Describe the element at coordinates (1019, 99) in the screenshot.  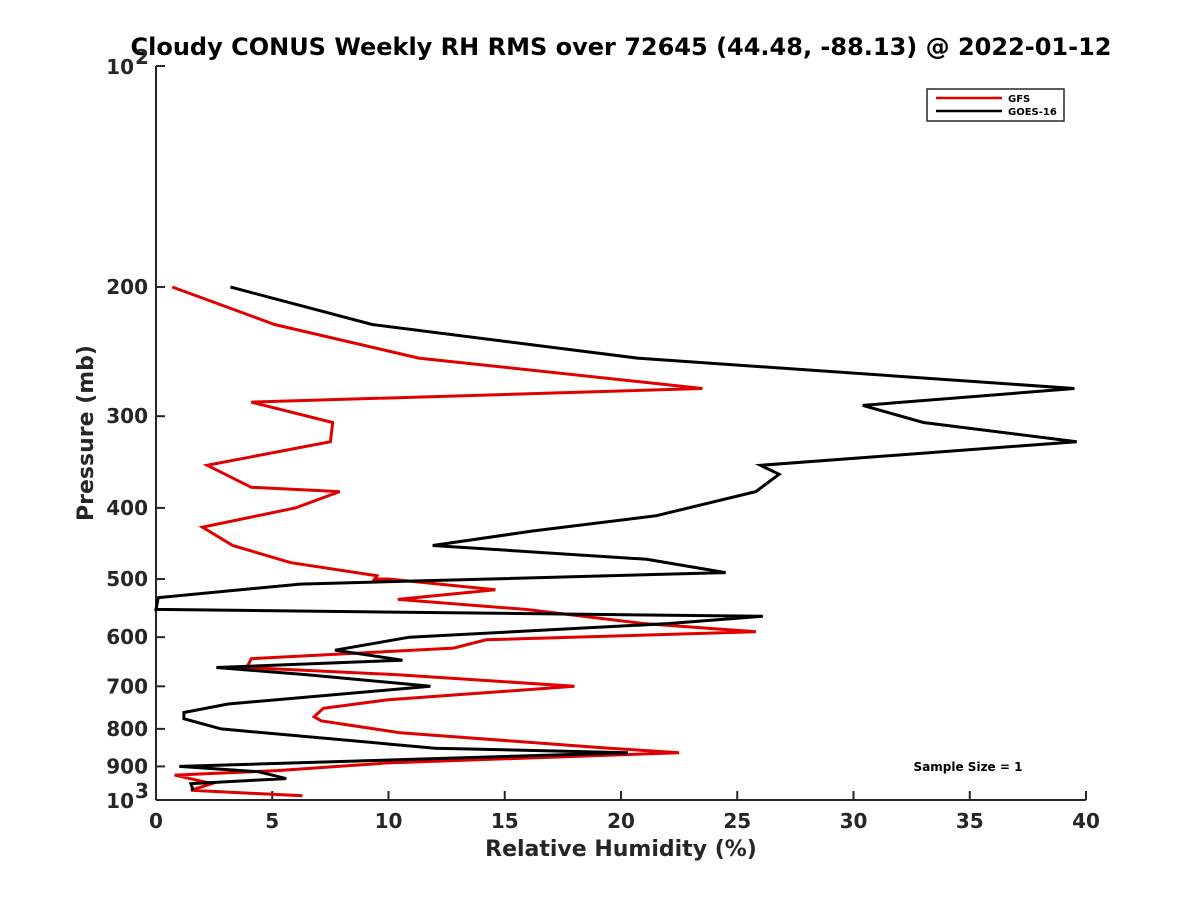
I see `legend-label-gfs: GFS` at that location.